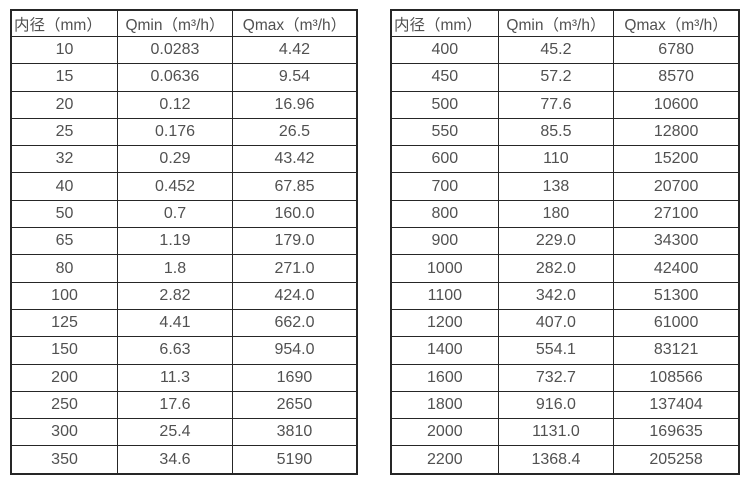  What do you see at coordinates (294, 460) in the screenshot?
I see `qmax-cell: 5190` at bounding box center [294, 460].